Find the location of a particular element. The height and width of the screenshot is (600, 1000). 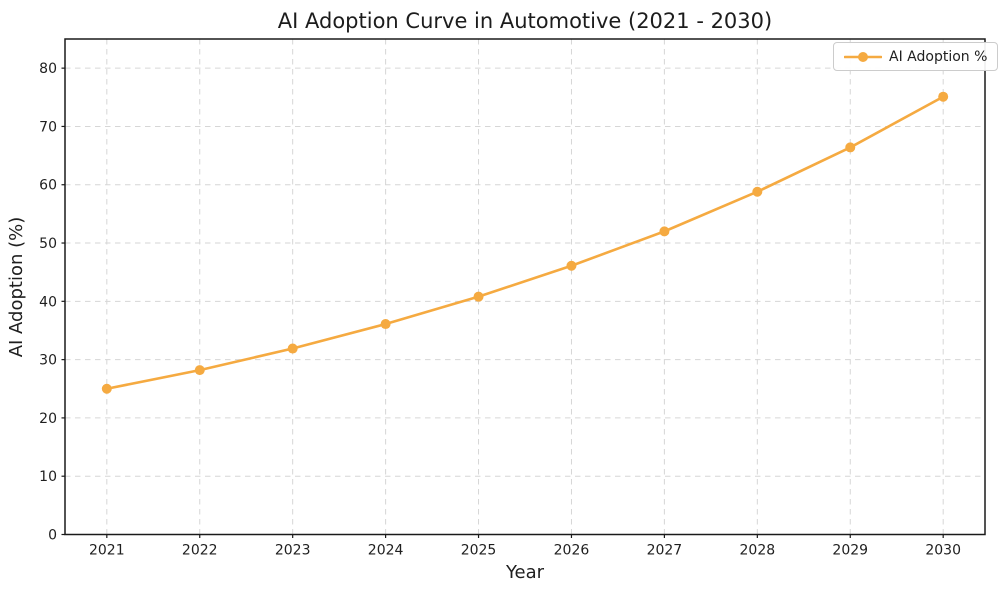

data-point-2027 is located at coordinates (664, 231).